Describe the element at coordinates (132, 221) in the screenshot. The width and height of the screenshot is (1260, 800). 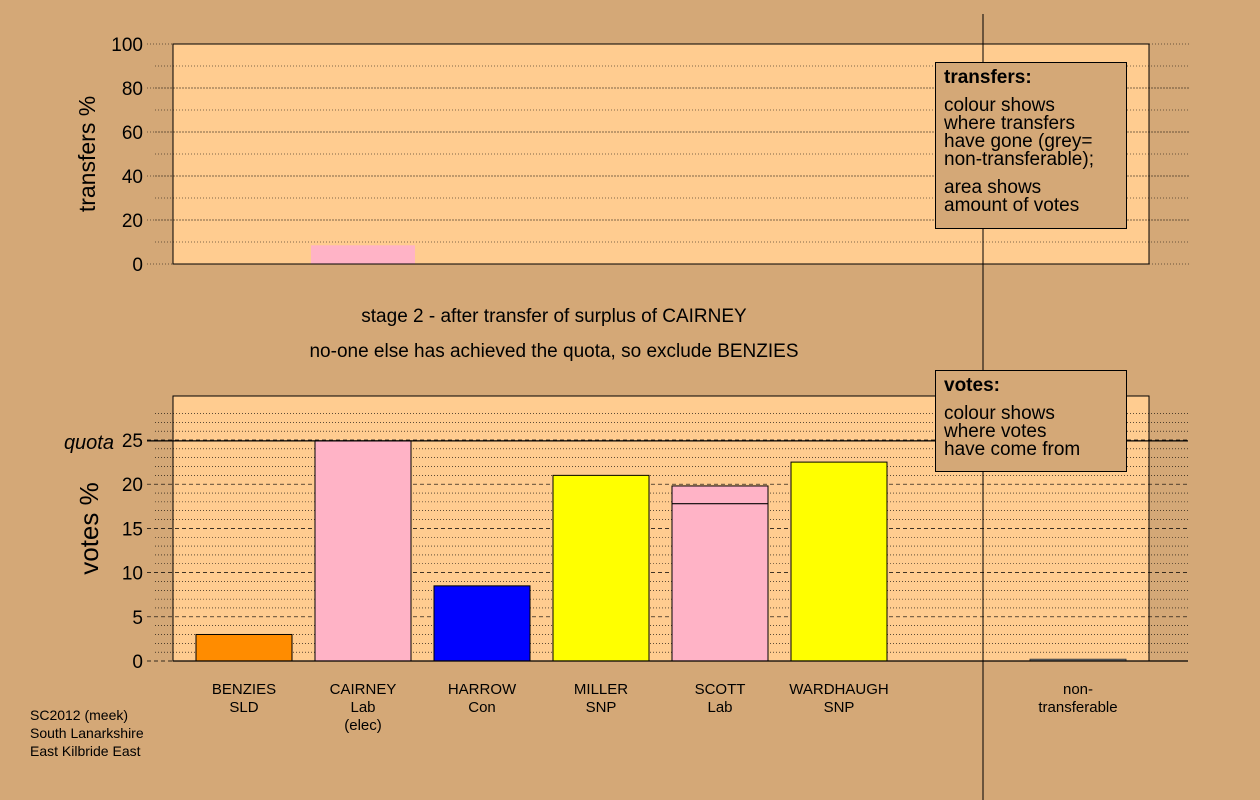
I see `transfers-tick-label: 20` at that location.